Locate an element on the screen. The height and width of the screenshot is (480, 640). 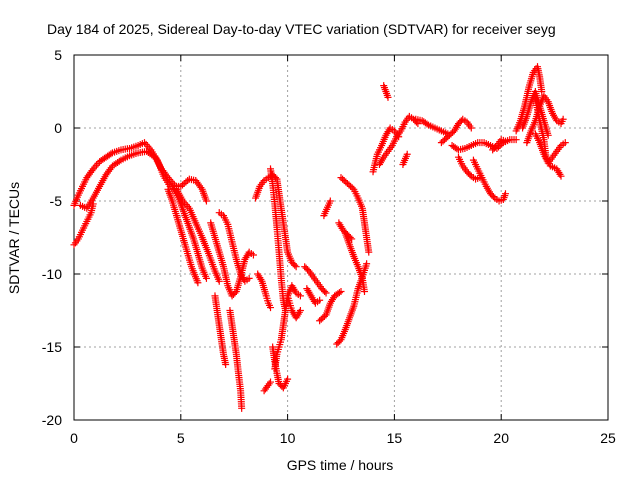
x-tick-label: 10 is located at coordinates (288, 438).